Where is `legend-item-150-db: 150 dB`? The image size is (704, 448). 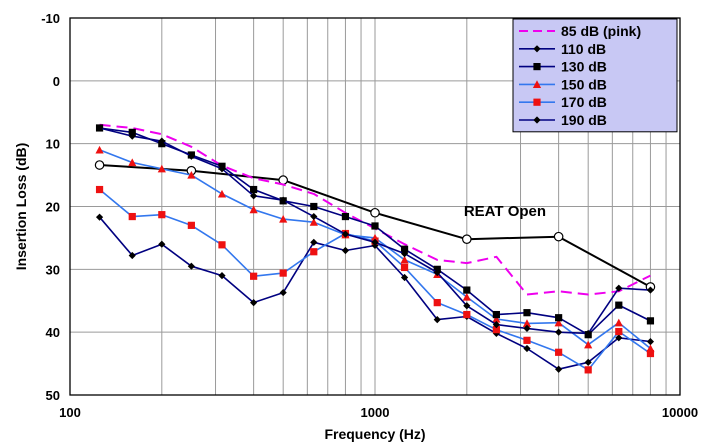
legend-item-150-db: 150 dB is located at coordinates (563, 84).